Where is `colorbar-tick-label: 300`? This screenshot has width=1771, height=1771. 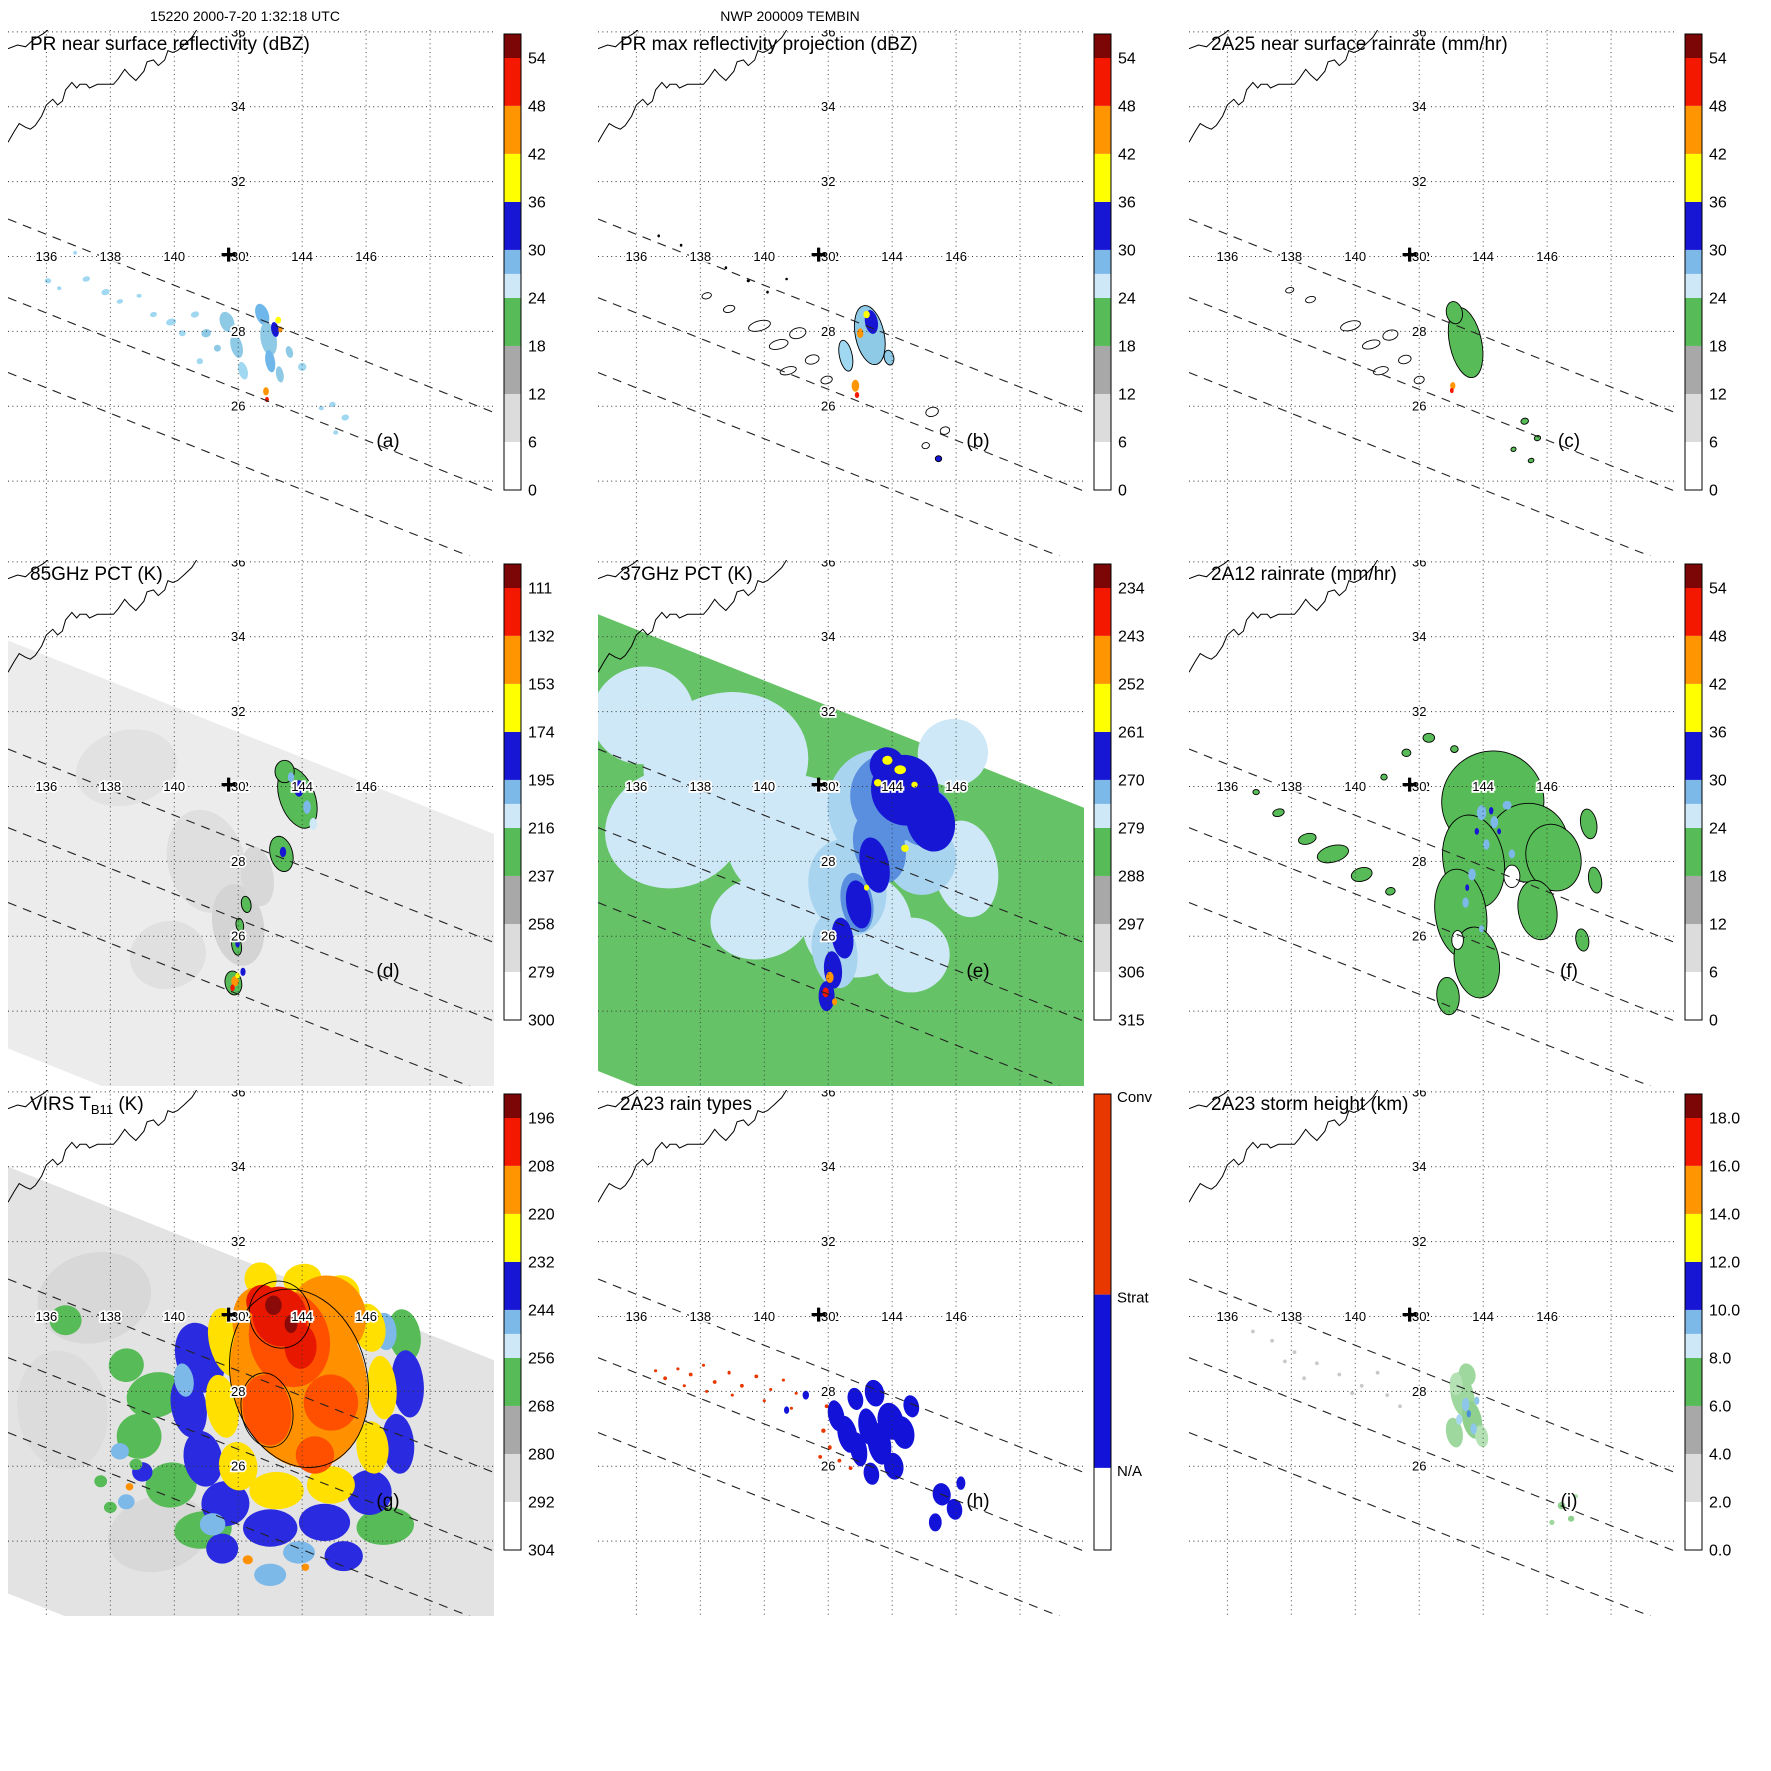 colorbar-tick-label: 300 is located at coordinates (541, 1021).